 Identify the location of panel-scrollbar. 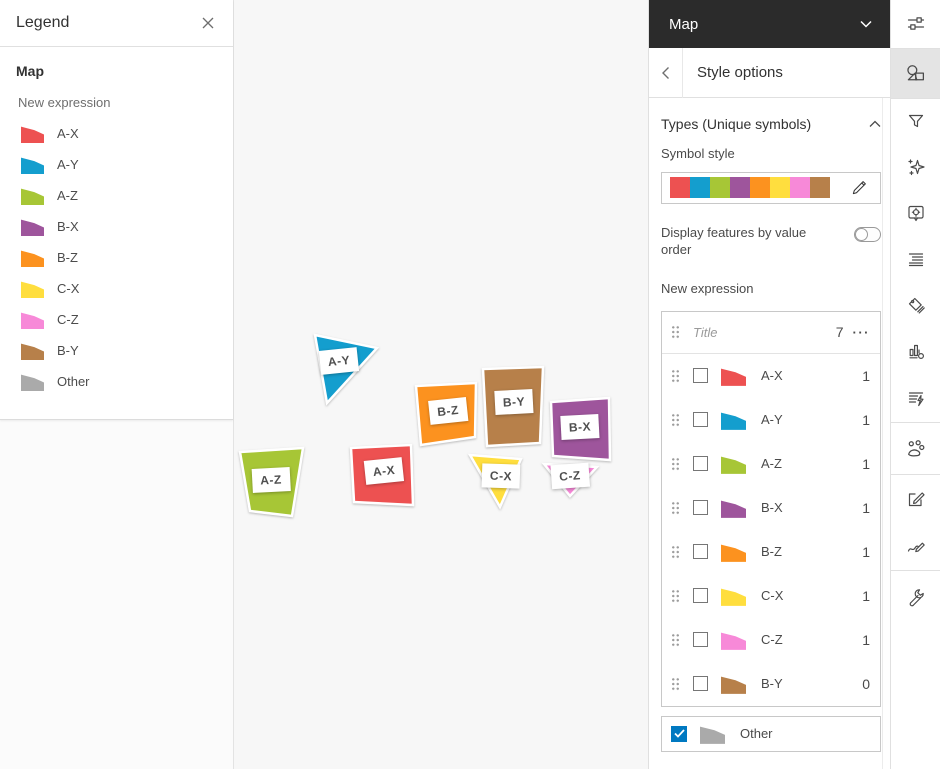
(882, 433).